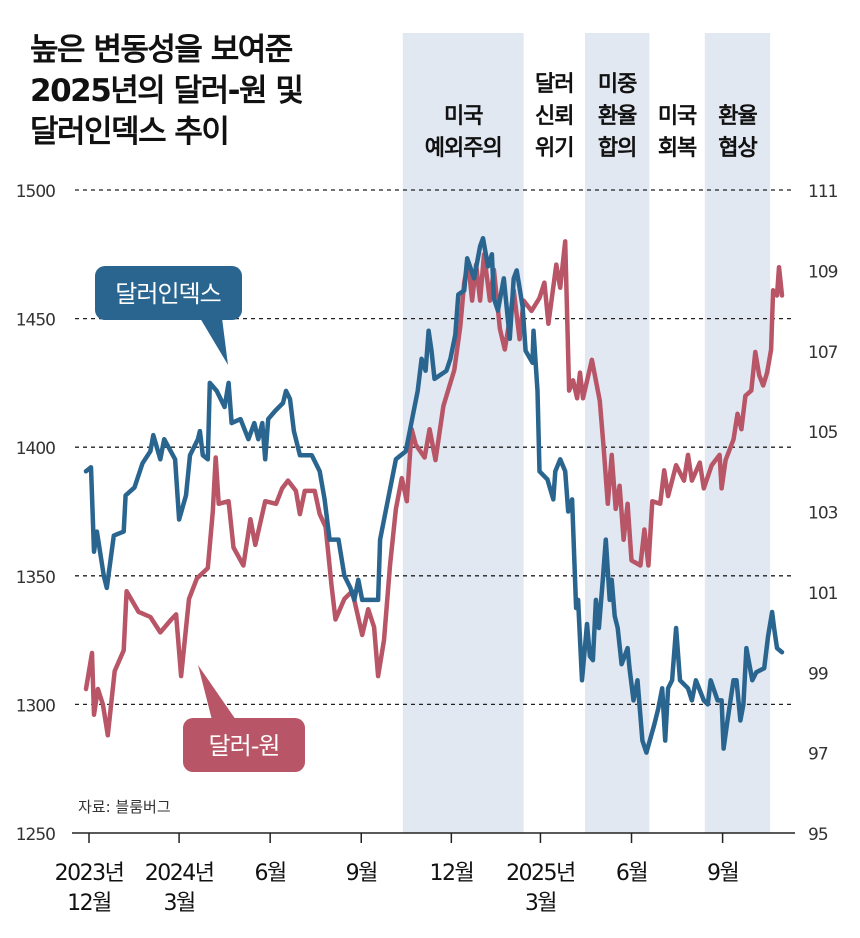  Describe the element at coordinates (540, 873) in the screenshot. I see `x-axis-tick-label: 2025년` at that location.